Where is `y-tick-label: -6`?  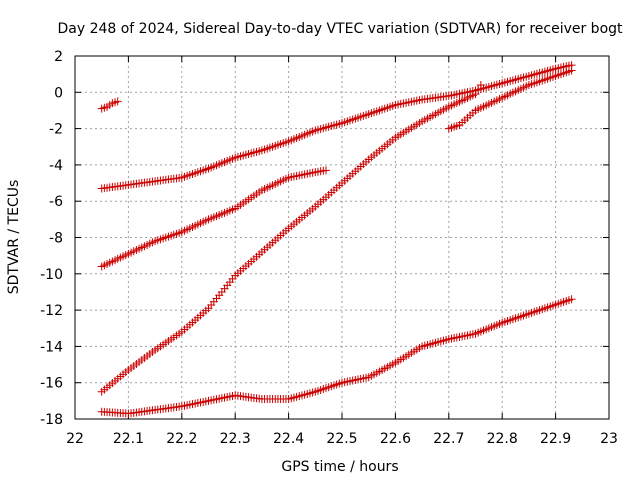 y-tick-label: -6 is located at coordinates (56, 202).